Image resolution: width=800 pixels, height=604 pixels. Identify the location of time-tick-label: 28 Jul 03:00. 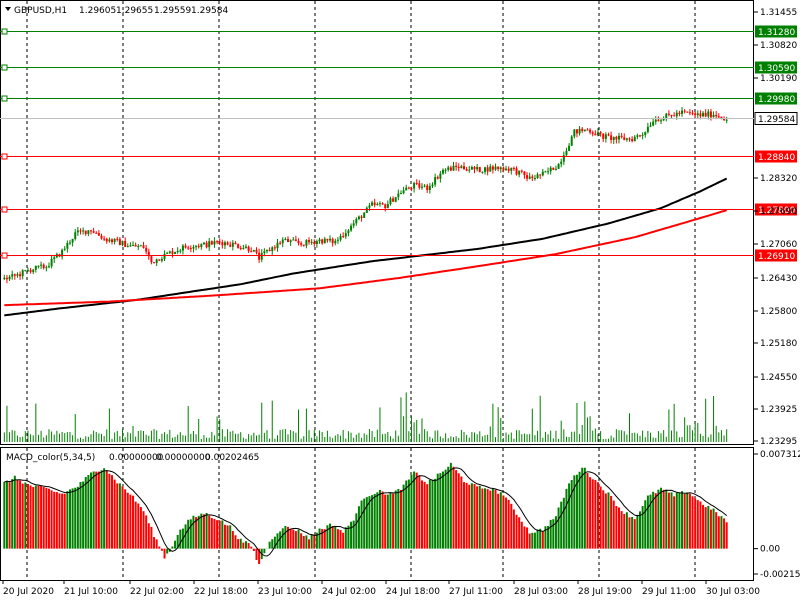
(541, 592).